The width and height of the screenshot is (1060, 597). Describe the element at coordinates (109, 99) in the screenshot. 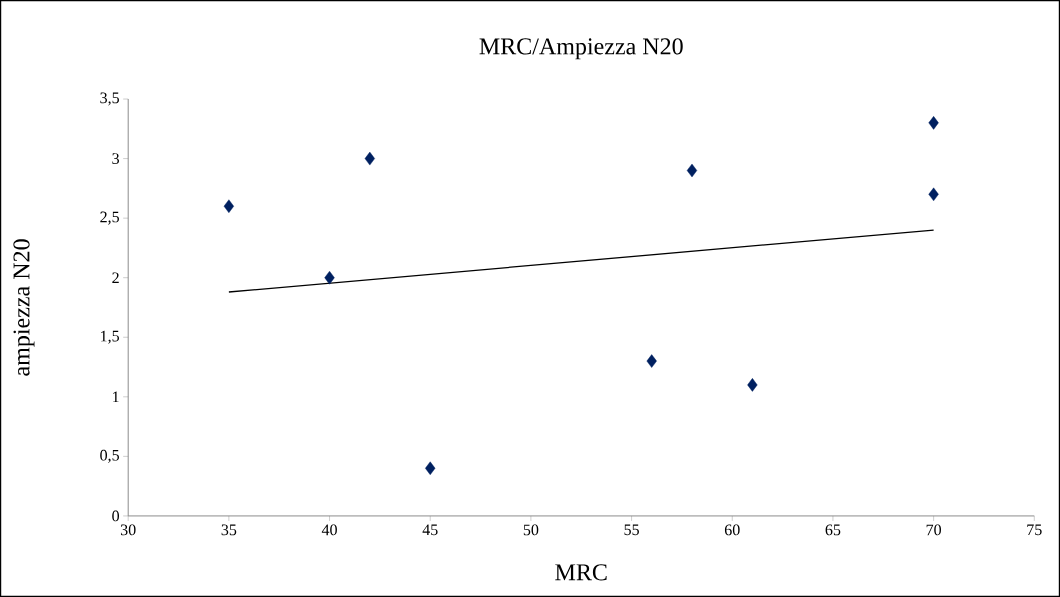

I see `y-tick-label: 3,5` at that location.